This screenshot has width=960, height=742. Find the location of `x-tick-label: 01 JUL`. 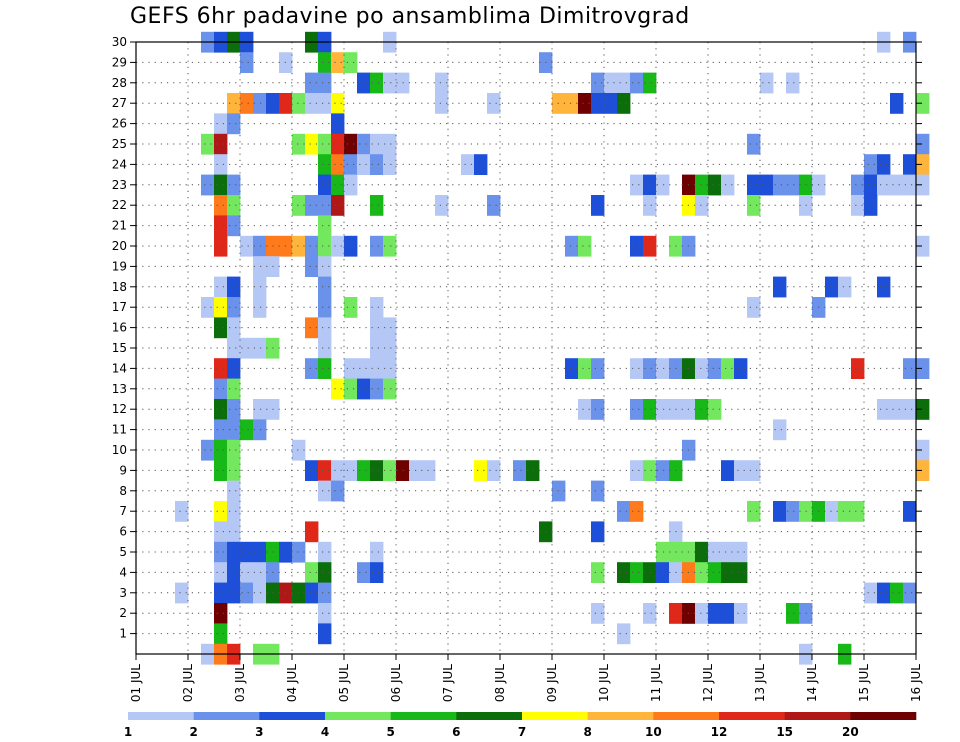

x-tick-label: 01 JUL is located at coordinates (136, 683).